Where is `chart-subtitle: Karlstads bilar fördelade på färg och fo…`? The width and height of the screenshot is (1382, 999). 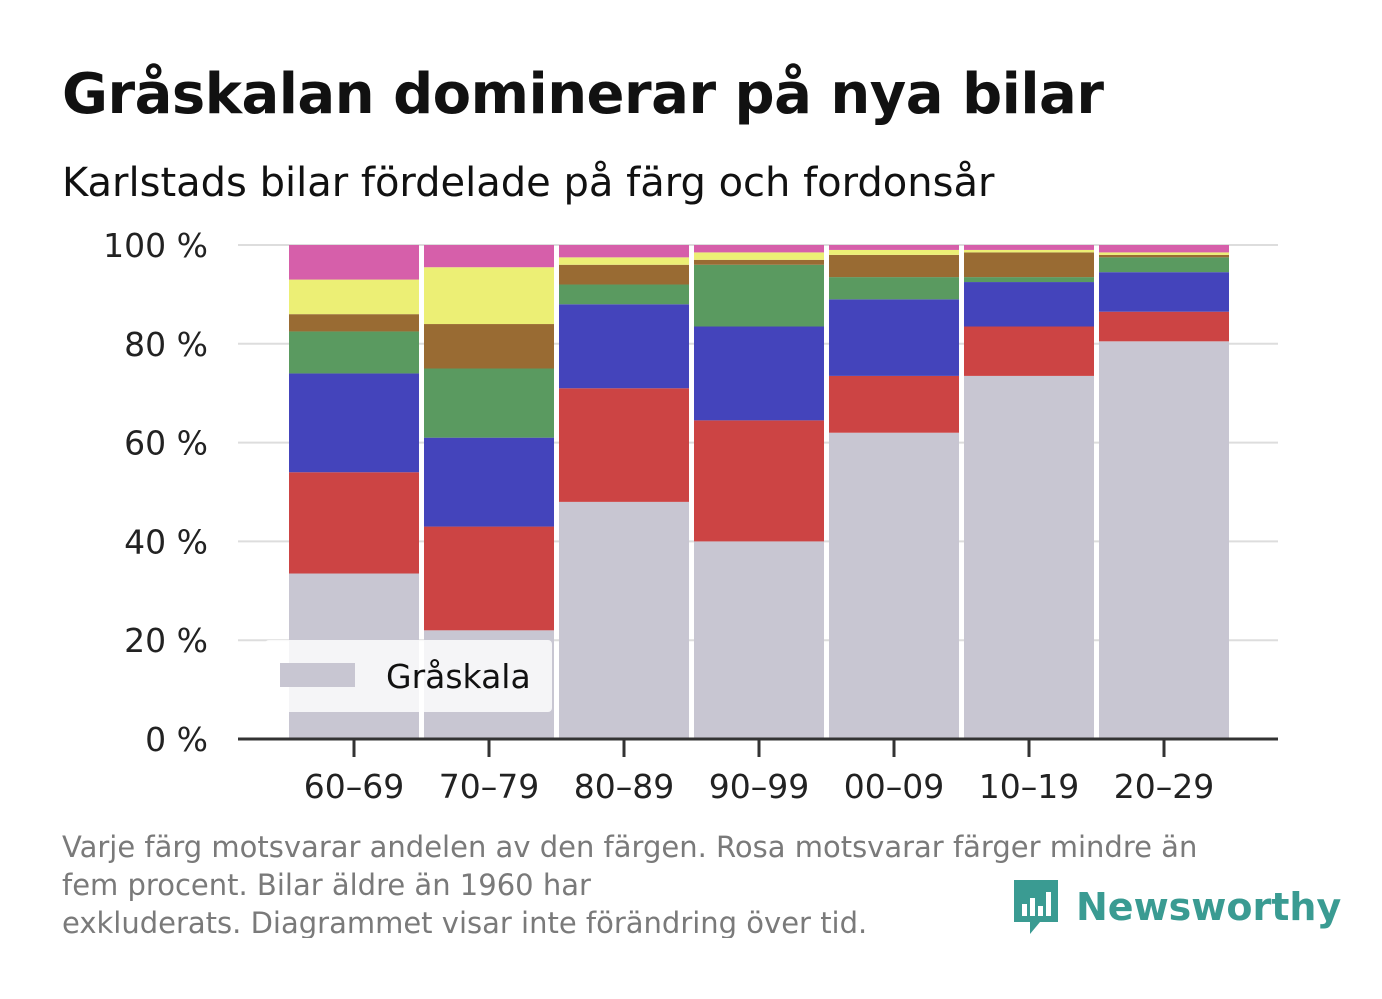 chart-subtitle: Karlstads bilar fördelade på färg och fo… is located at coordinates (528, 183).